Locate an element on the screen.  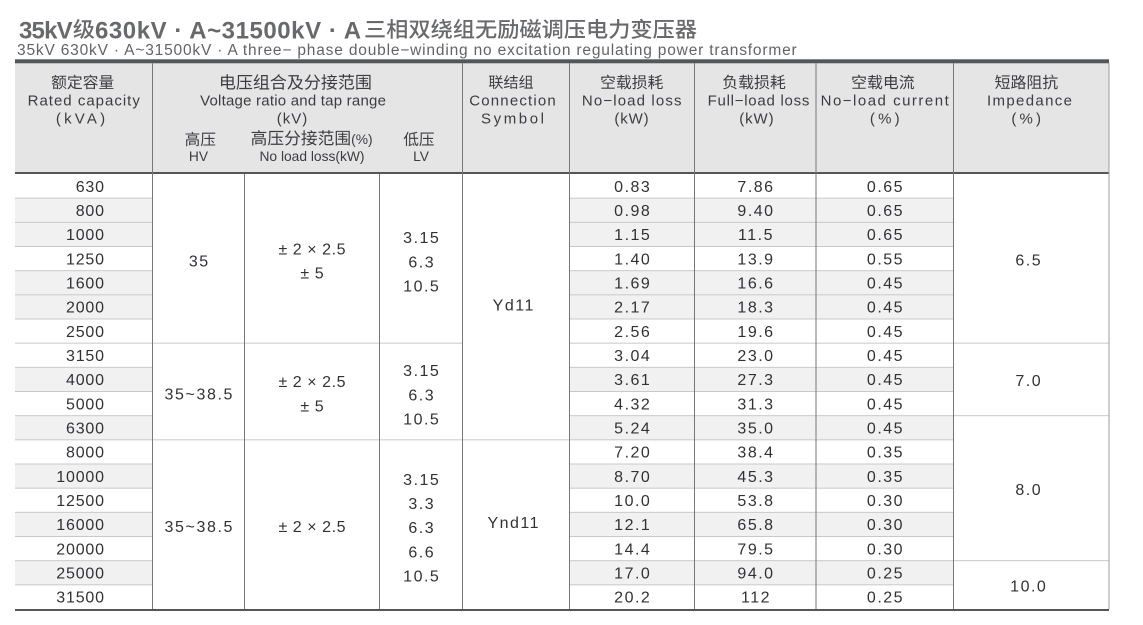
svg-text: 6300 is located at coordinates (85, 429).